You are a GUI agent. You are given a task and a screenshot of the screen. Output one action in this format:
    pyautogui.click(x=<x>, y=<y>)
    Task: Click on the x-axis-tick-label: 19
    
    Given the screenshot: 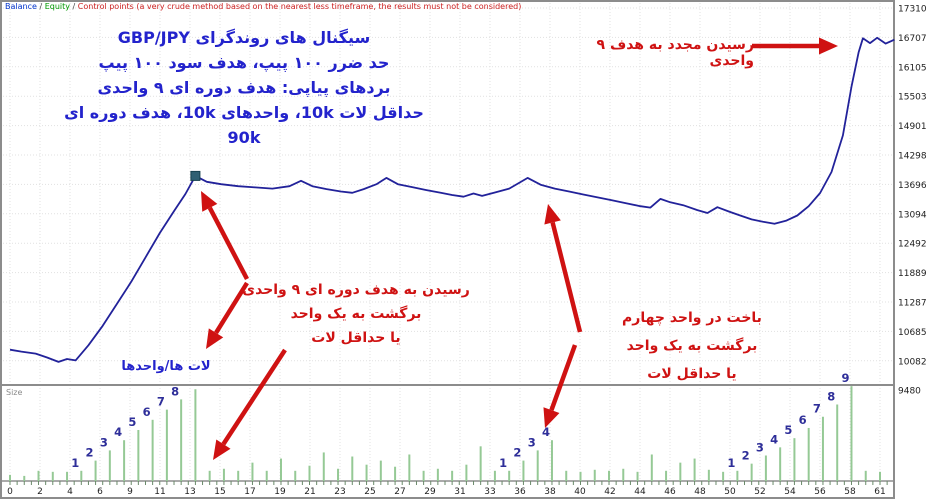 What is the action you would take?
    pyautogui.click(x=280, y=492)
    